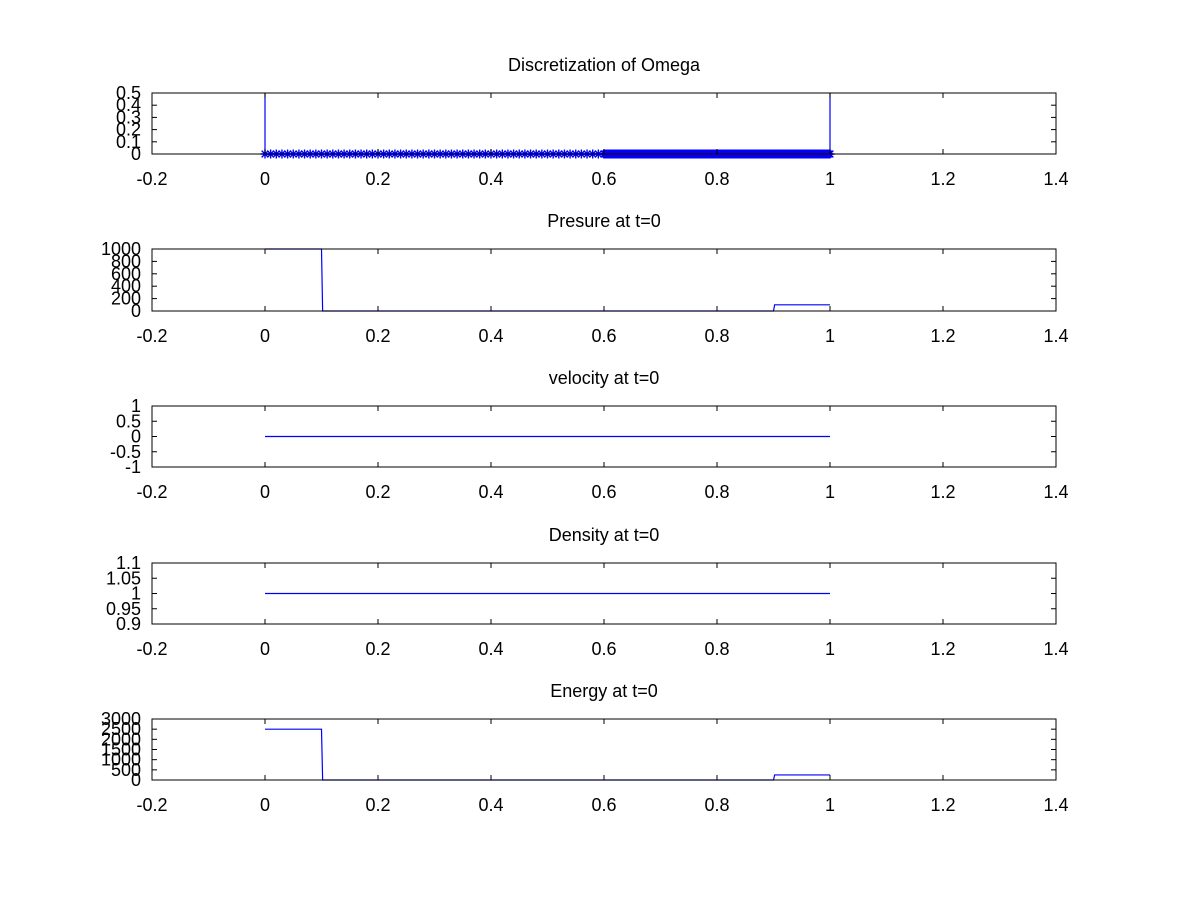  What do you see at coordinates (604, 691) in the screenshot?
I see `chart-title: Energy at t=0` at bounding box center [604, 691].